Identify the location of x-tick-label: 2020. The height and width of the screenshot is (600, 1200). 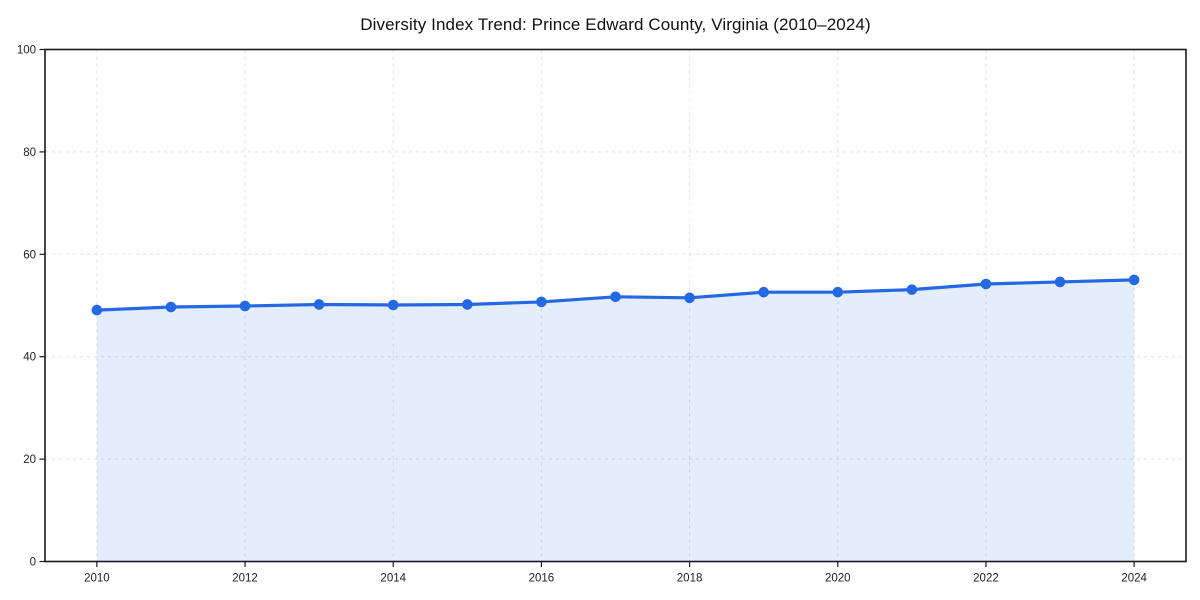
(838, 579).